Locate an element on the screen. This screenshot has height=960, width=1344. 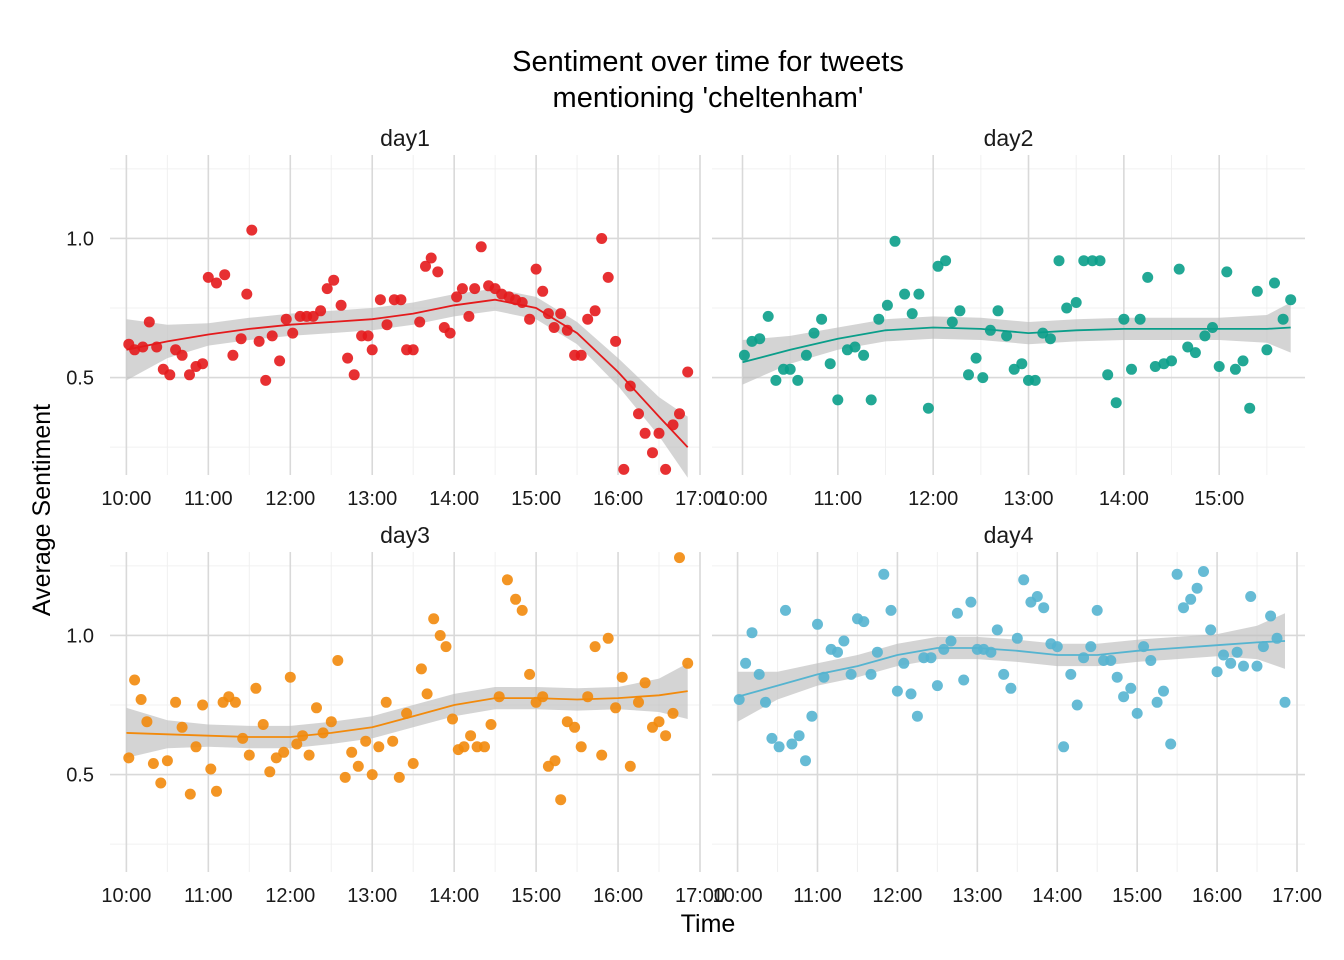
x-tick-label-day4: 12:00 is located at coordinates (897, 896).